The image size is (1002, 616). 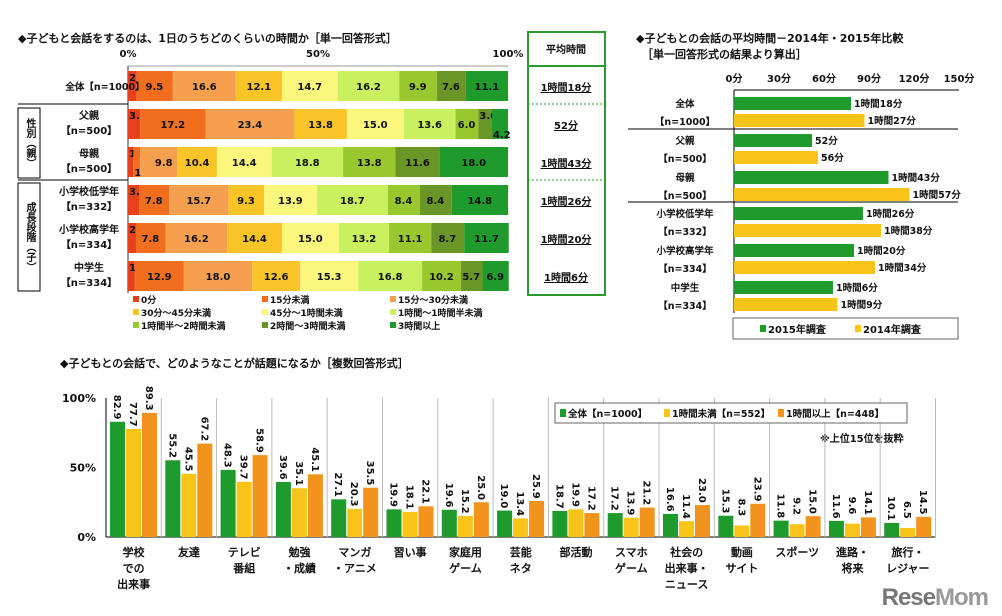 What do you see at coordinates (890, 214) in the screenshot?
I see `data-label: 1時間26分` at bounding box center [890, 214].